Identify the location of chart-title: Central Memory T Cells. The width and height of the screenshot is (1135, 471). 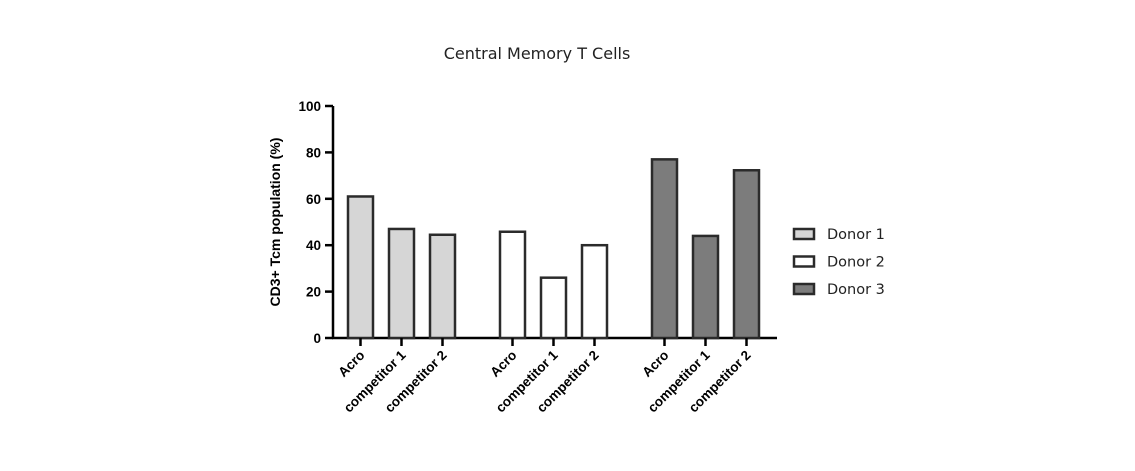
(537, 53).